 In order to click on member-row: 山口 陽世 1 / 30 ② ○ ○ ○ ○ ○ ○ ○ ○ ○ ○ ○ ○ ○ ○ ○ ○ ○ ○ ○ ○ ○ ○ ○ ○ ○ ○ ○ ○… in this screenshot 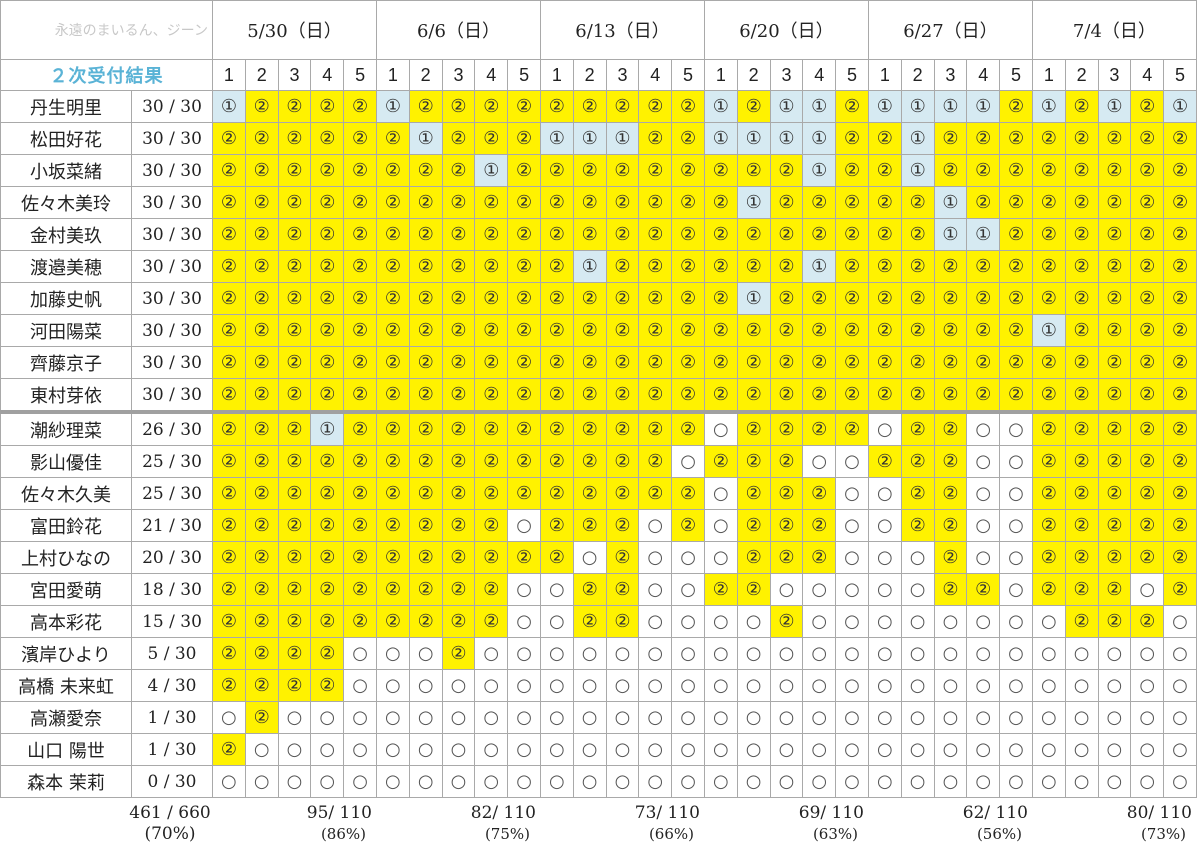, I will do `click(598, 749)`.